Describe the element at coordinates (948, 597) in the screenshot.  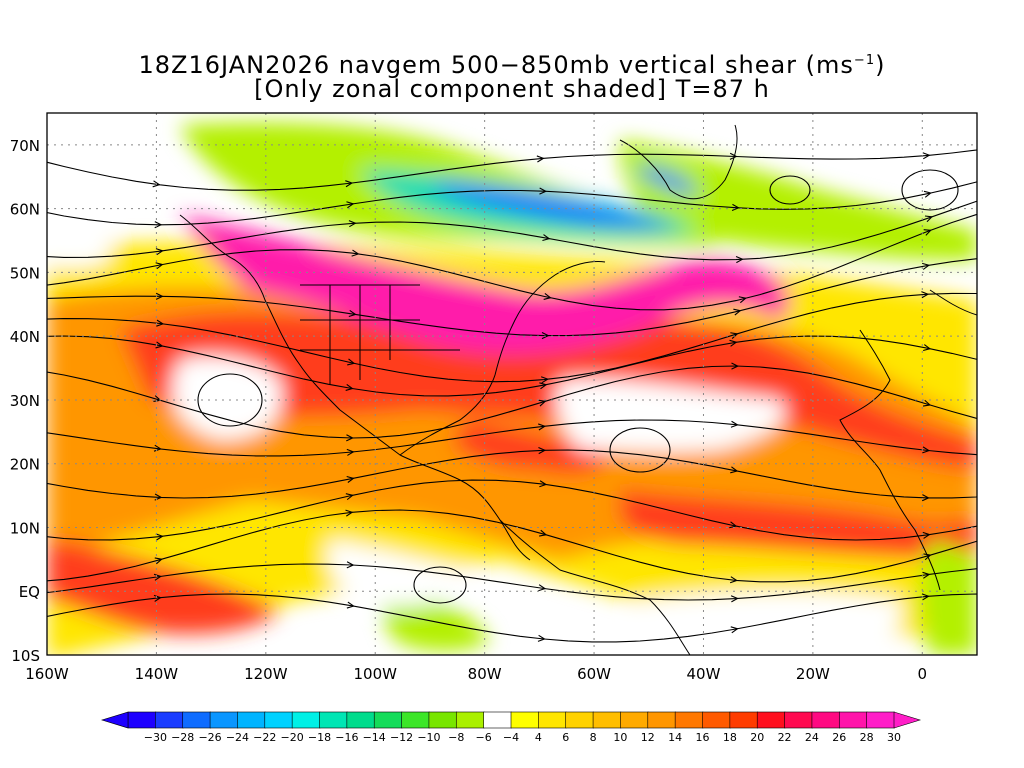
I see `field-green-af-region` at that location.